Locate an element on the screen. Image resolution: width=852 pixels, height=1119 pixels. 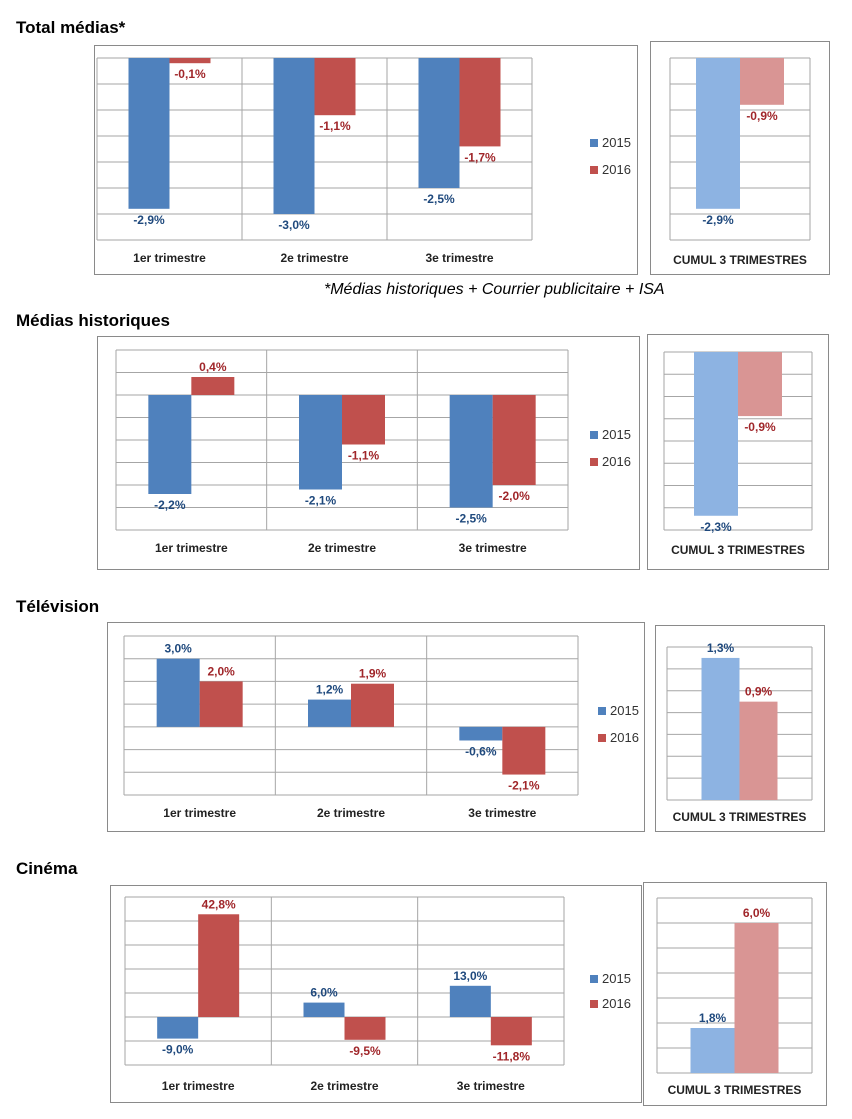
data-label-2015-1: -2,9% is located at coordinates (149, 220).